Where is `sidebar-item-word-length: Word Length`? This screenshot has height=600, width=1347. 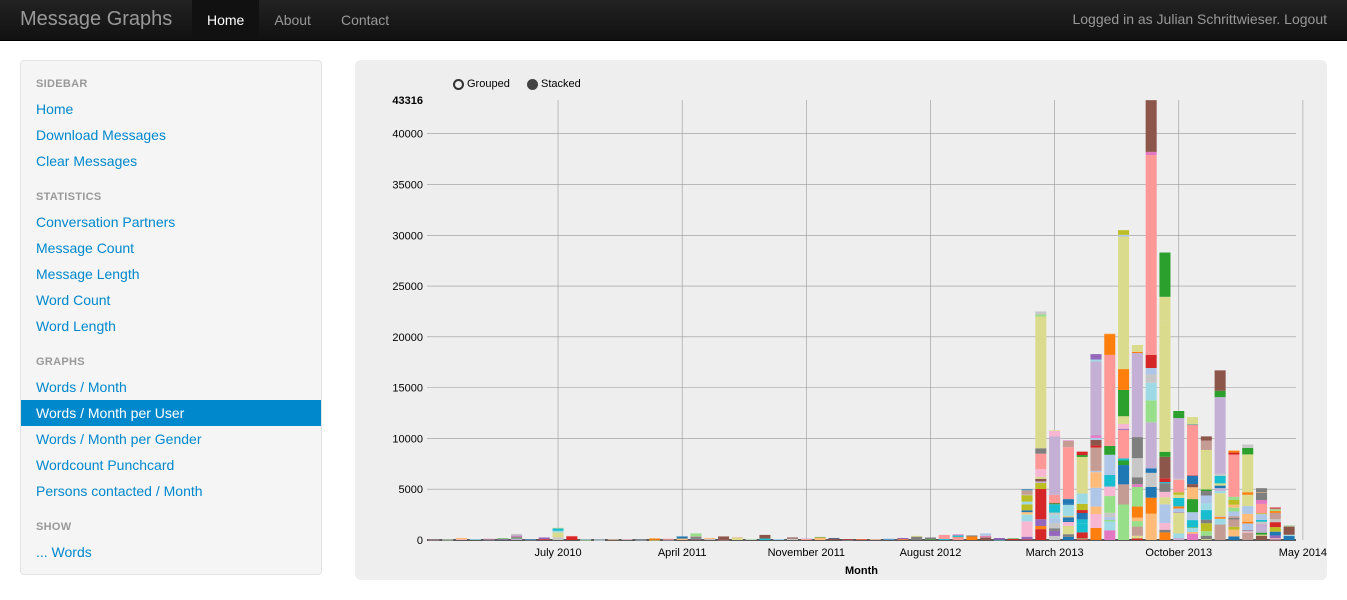 sidebar-item-word-length: Word Length is located at coordinates (76, 326).